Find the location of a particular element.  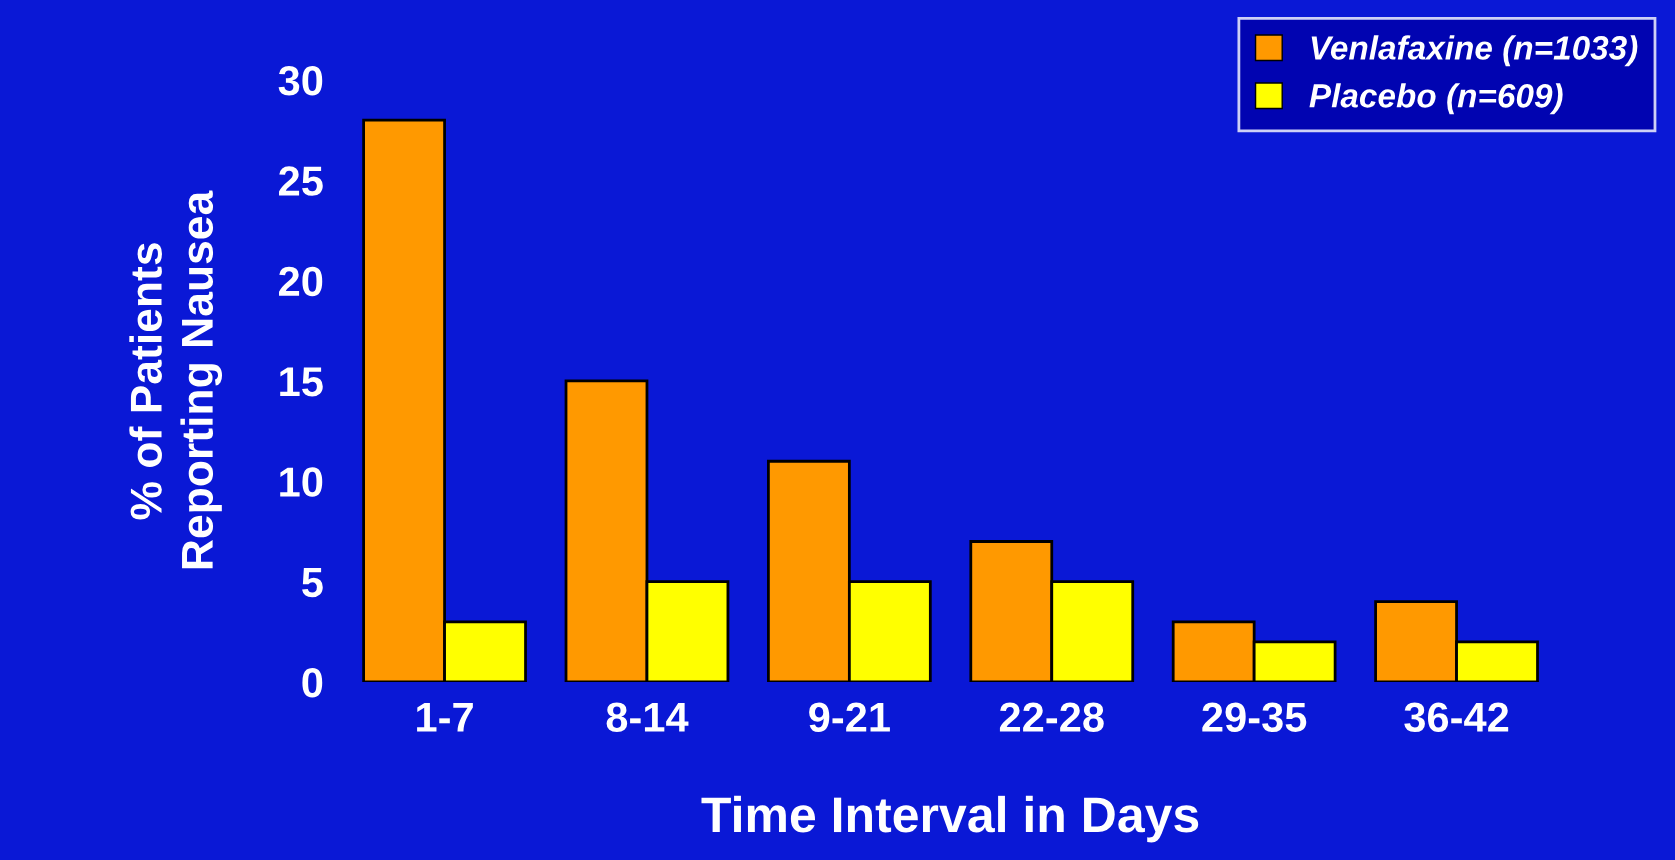

legend-label: Placebo (n=609) is located at coordinates (1436, 99).